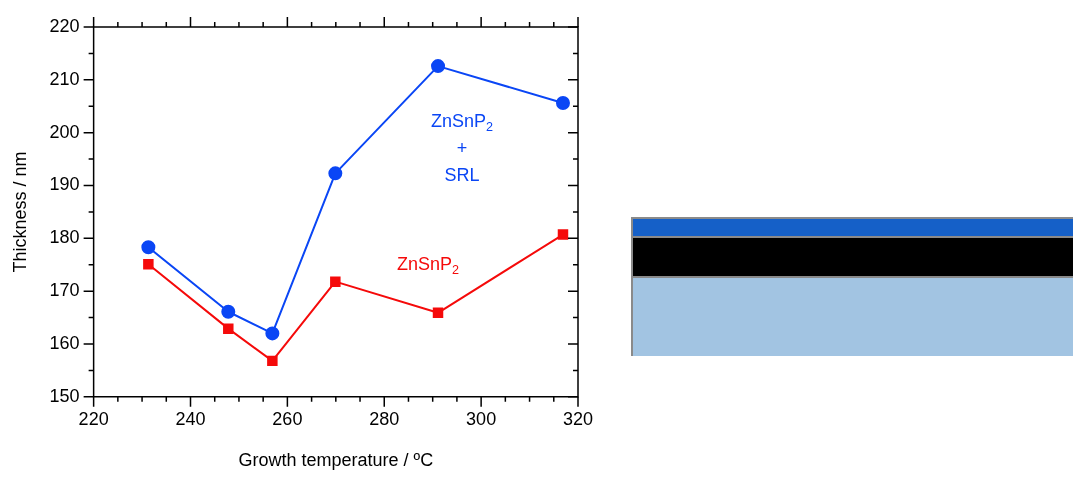 The width and height of the screenshot is (1073, 492). Describe the element at coordinates (93, 418) in the screenshot. I see `x-tick-label: 220` at that location.